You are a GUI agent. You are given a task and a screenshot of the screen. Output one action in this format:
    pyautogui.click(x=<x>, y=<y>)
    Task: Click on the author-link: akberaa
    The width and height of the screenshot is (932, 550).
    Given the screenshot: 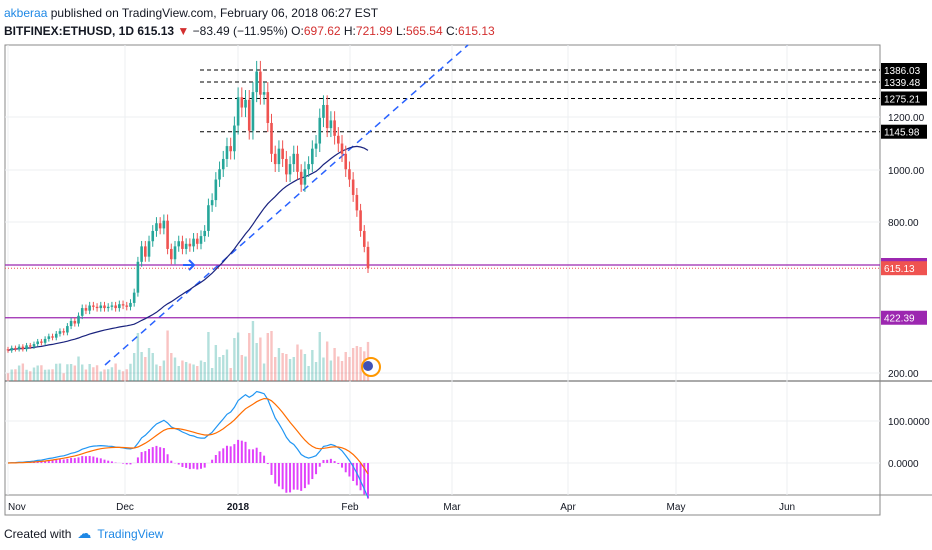 What is the action you would take?
    pyautogui.click(x=26, y=13)
    